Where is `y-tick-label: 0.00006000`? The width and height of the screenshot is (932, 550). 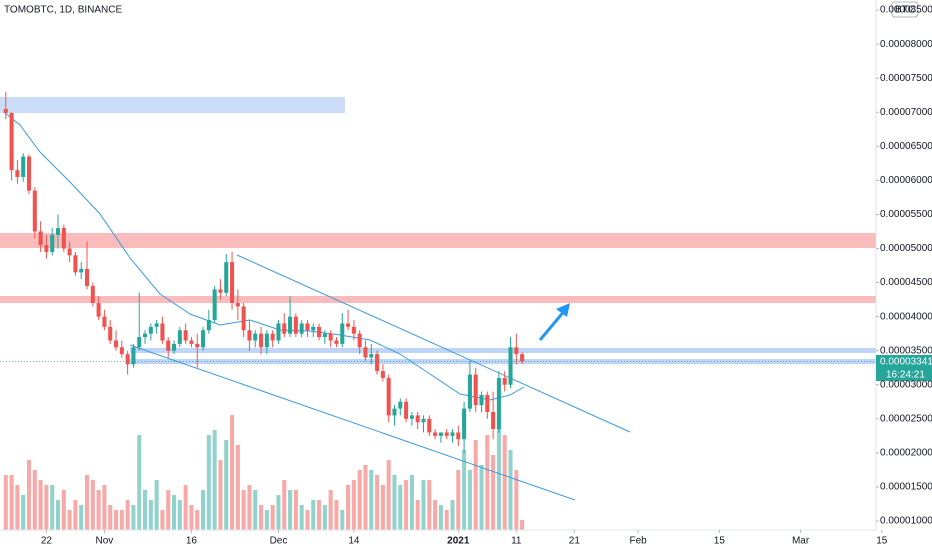
y-tick-label: 0.00006000 is located at coordinates (906, 180).